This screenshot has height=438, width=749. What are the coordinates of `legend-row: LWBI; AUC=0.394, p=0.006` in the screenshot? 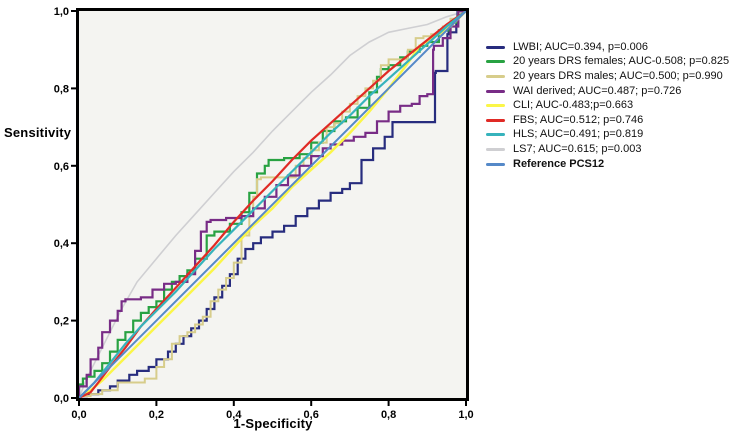 It's located at (607, 47).